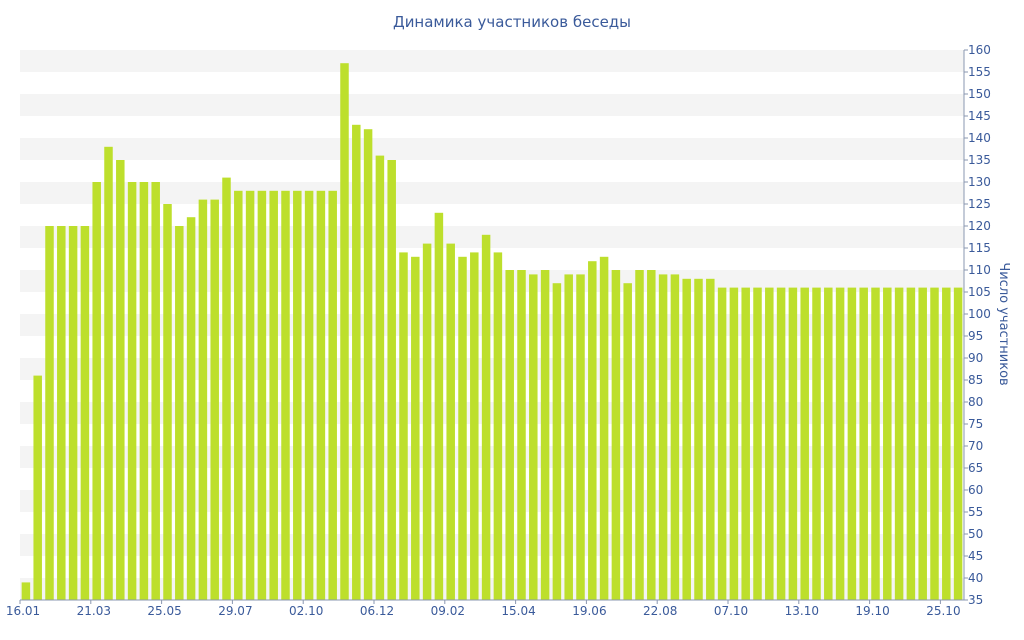  I want to click on y-tick-label: 125, so click(979, 204).